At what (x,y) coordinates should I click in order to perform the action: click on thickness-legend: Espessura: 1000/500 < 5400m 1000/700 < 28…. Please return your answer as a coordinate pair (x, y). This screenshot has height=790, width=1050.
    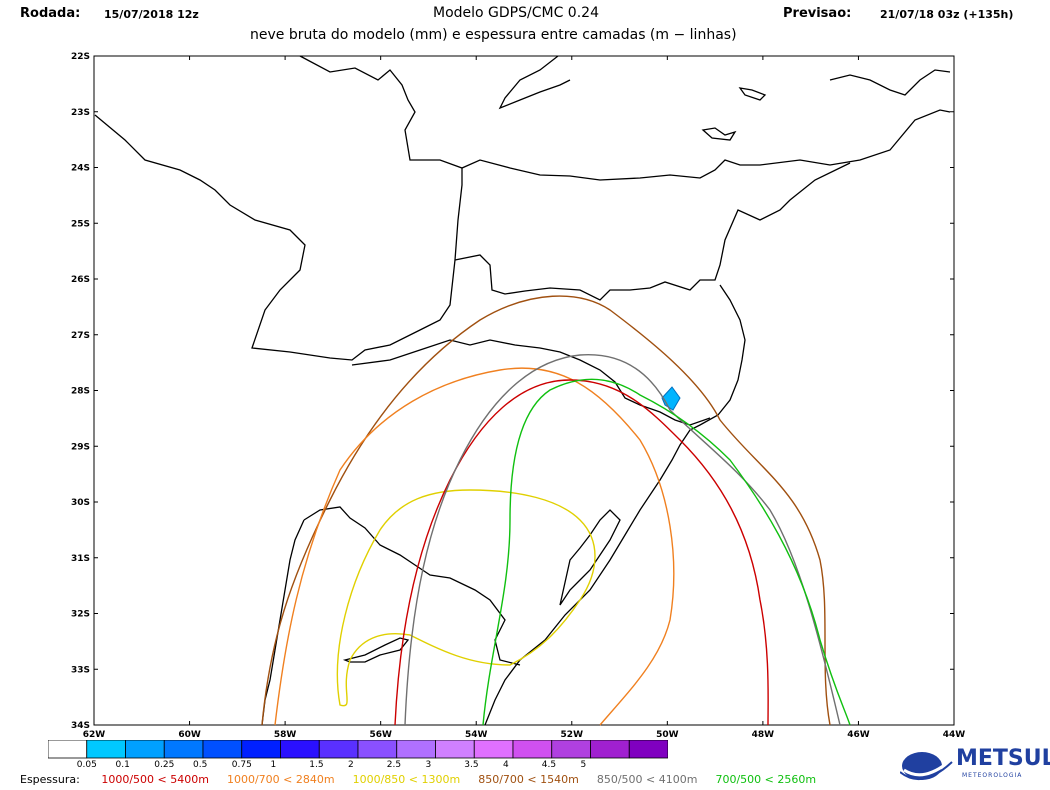
    Looking at the image, I should click on (418, 779).